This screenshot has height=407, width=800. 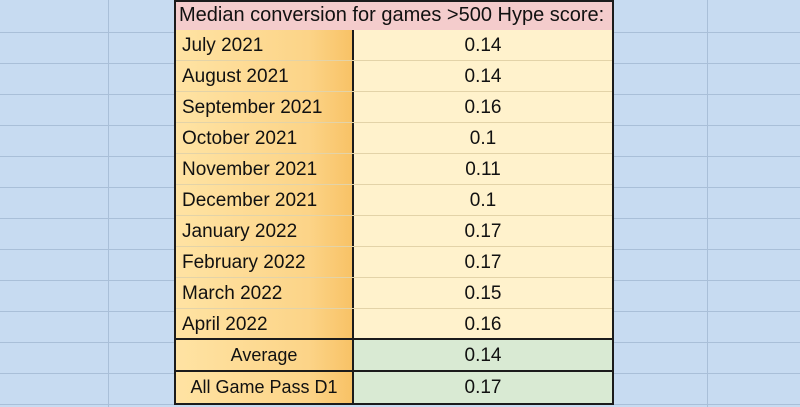 What do you see at coordinates (483, 355) in the screenshot?
I see `average-value-cell: 0.14` at bounding box center [483, 355].